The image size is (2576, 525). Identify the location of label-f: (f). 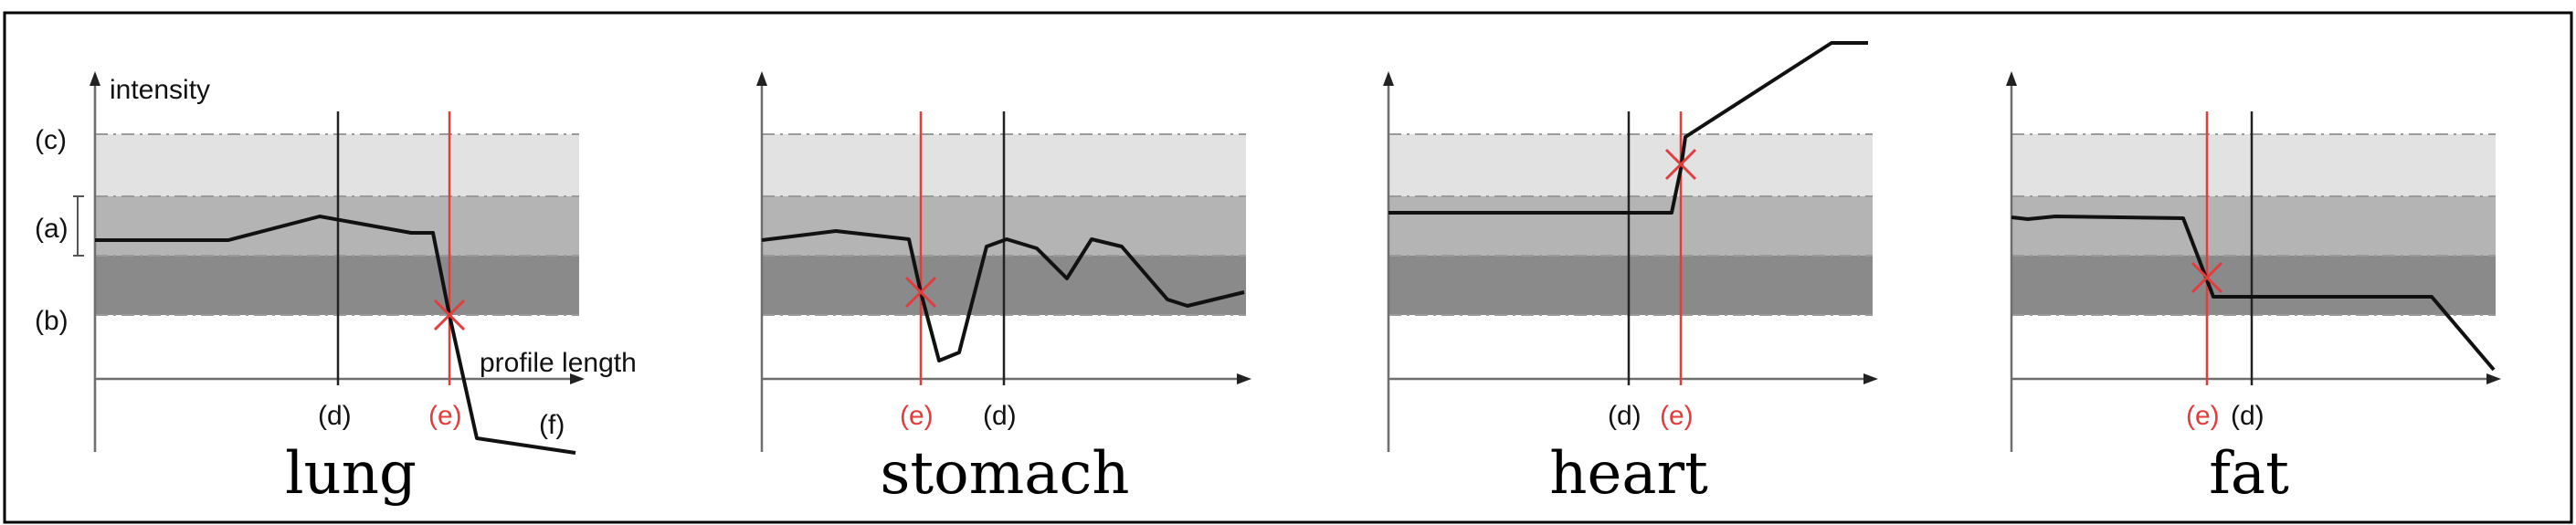
(552, 425).